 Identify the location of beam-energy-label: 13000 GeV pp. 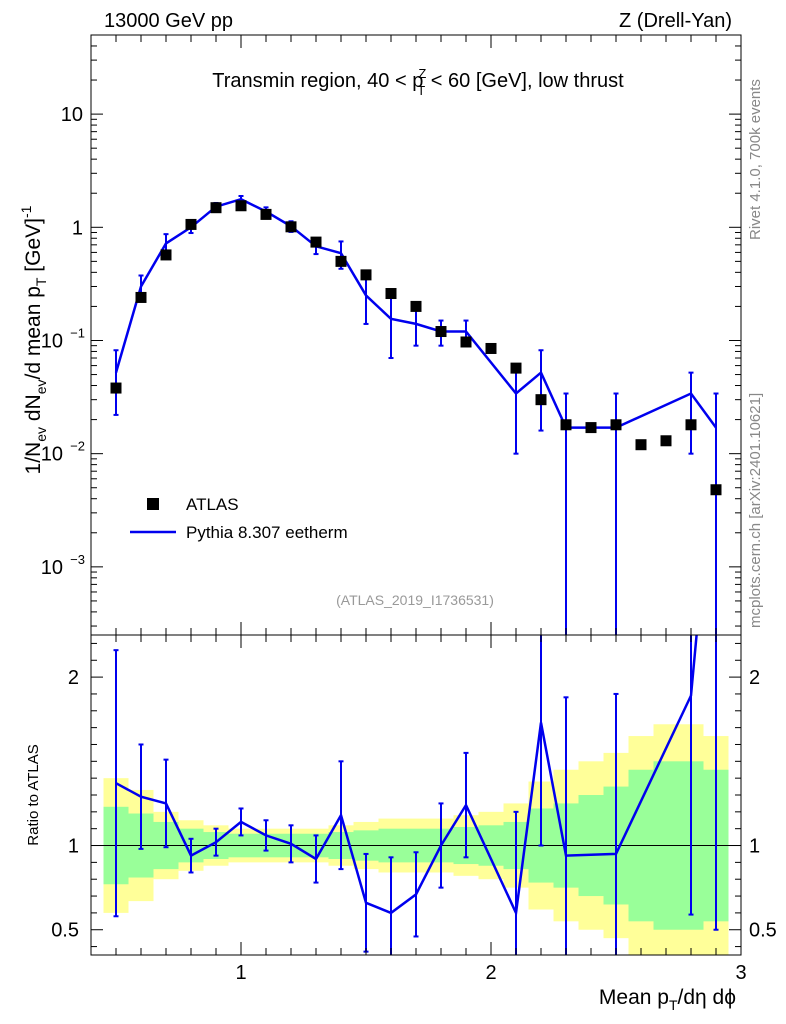
(168, 21).